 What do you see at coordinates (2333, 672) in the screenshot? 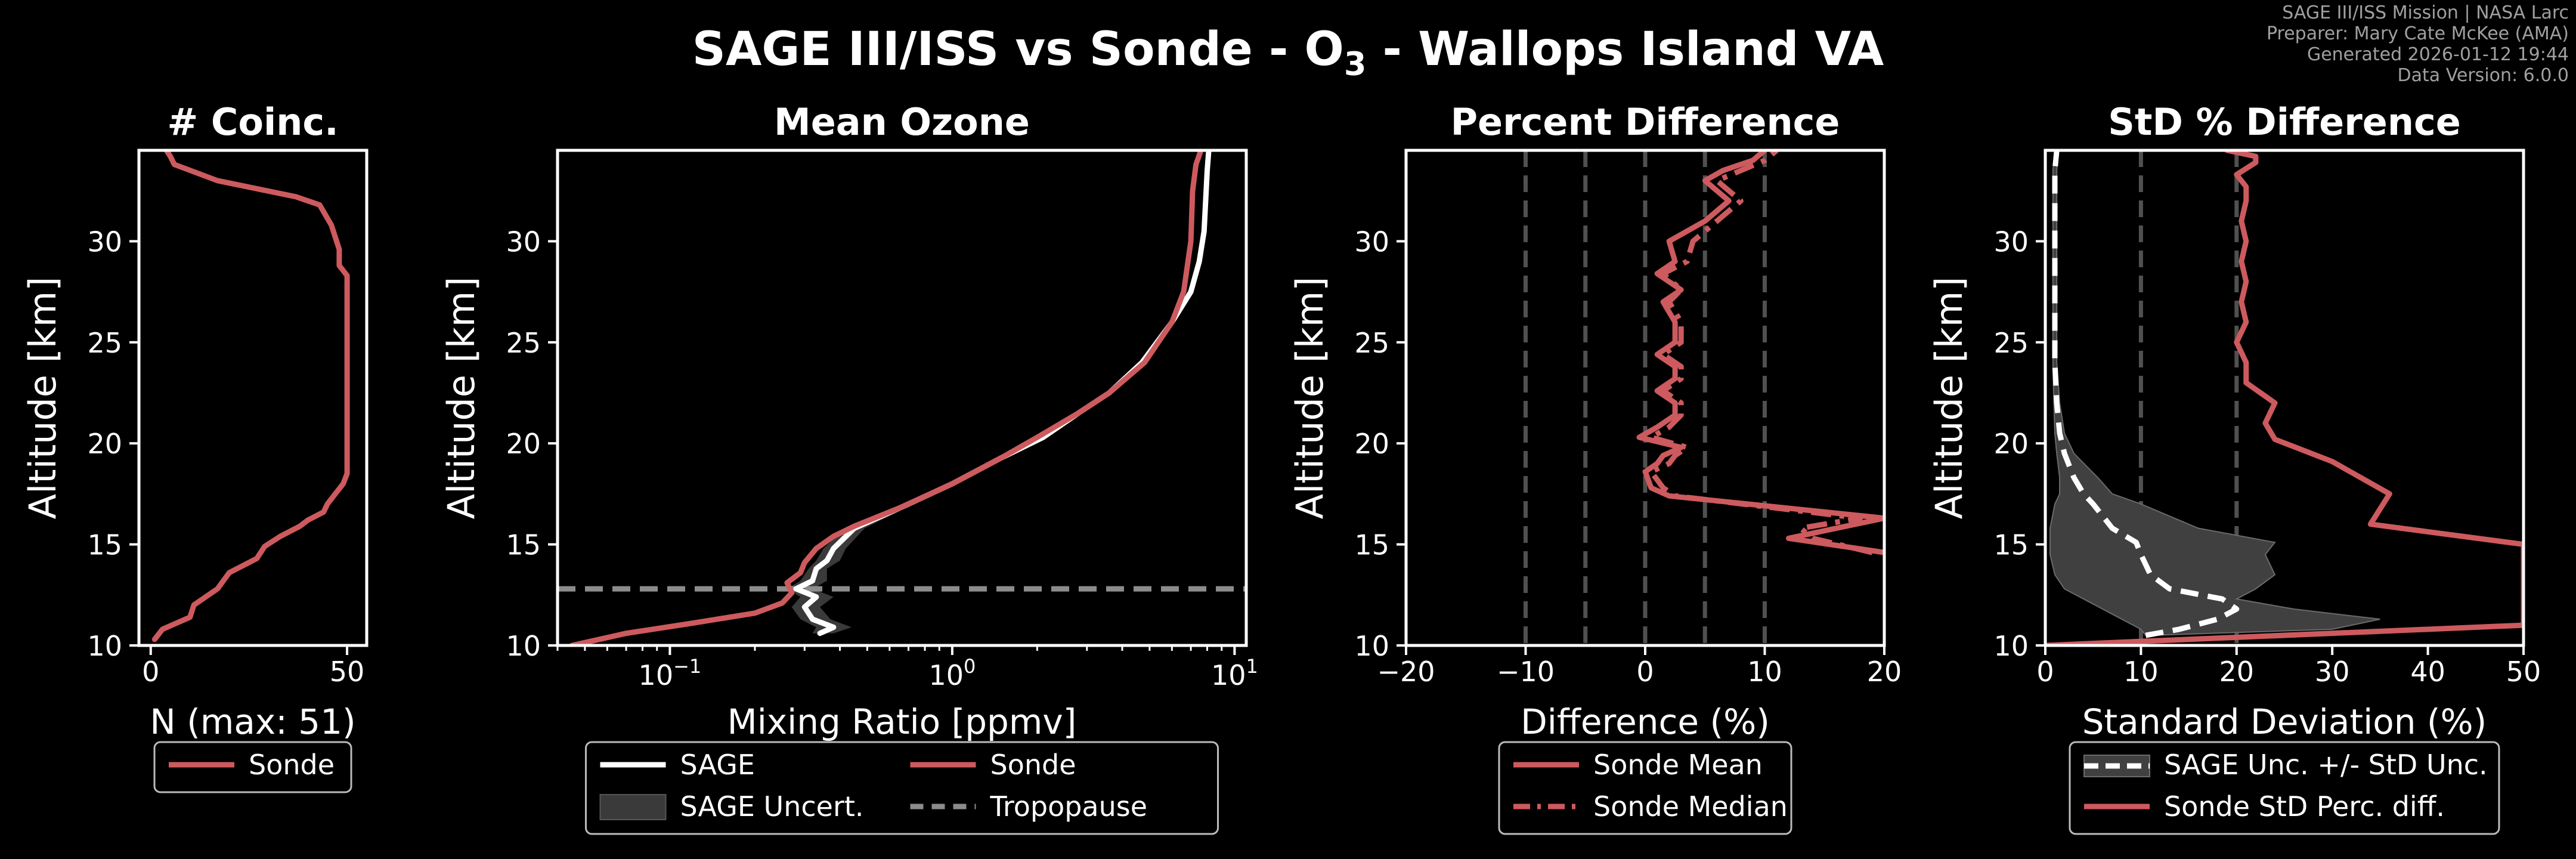
I see `x-tick-label: 30` at bounding box center [2333, 672].